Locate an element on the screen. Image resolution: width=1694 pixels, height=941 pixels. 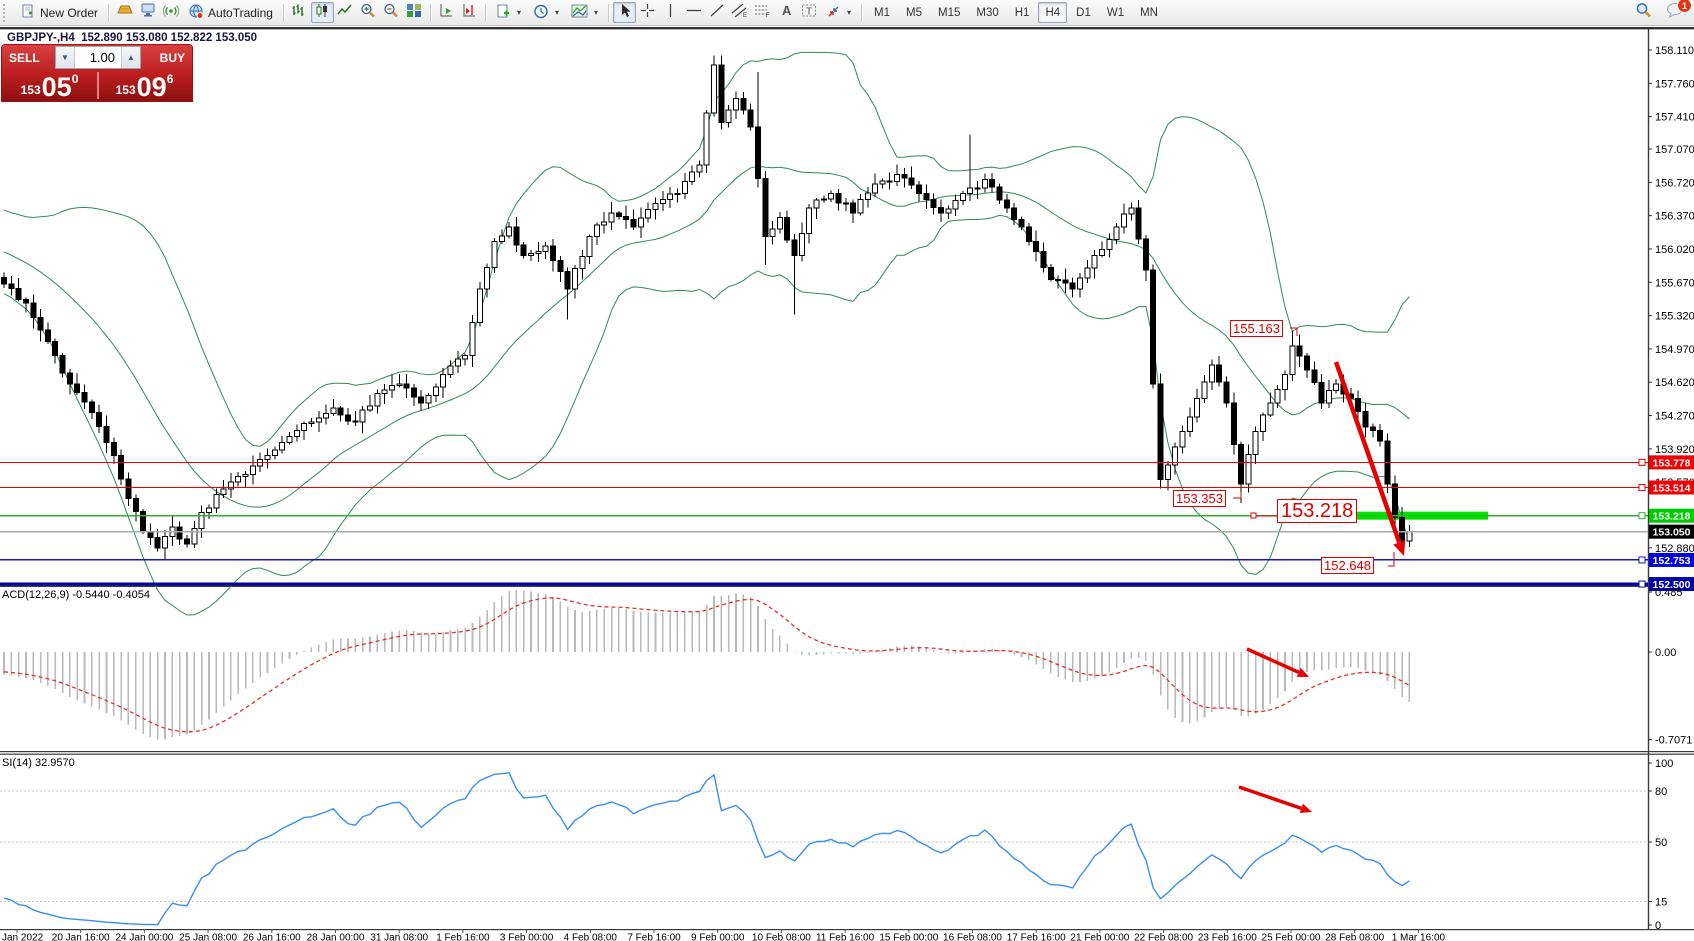
tab-timeframe-M5: M5 is located at coordinates (914, 12).